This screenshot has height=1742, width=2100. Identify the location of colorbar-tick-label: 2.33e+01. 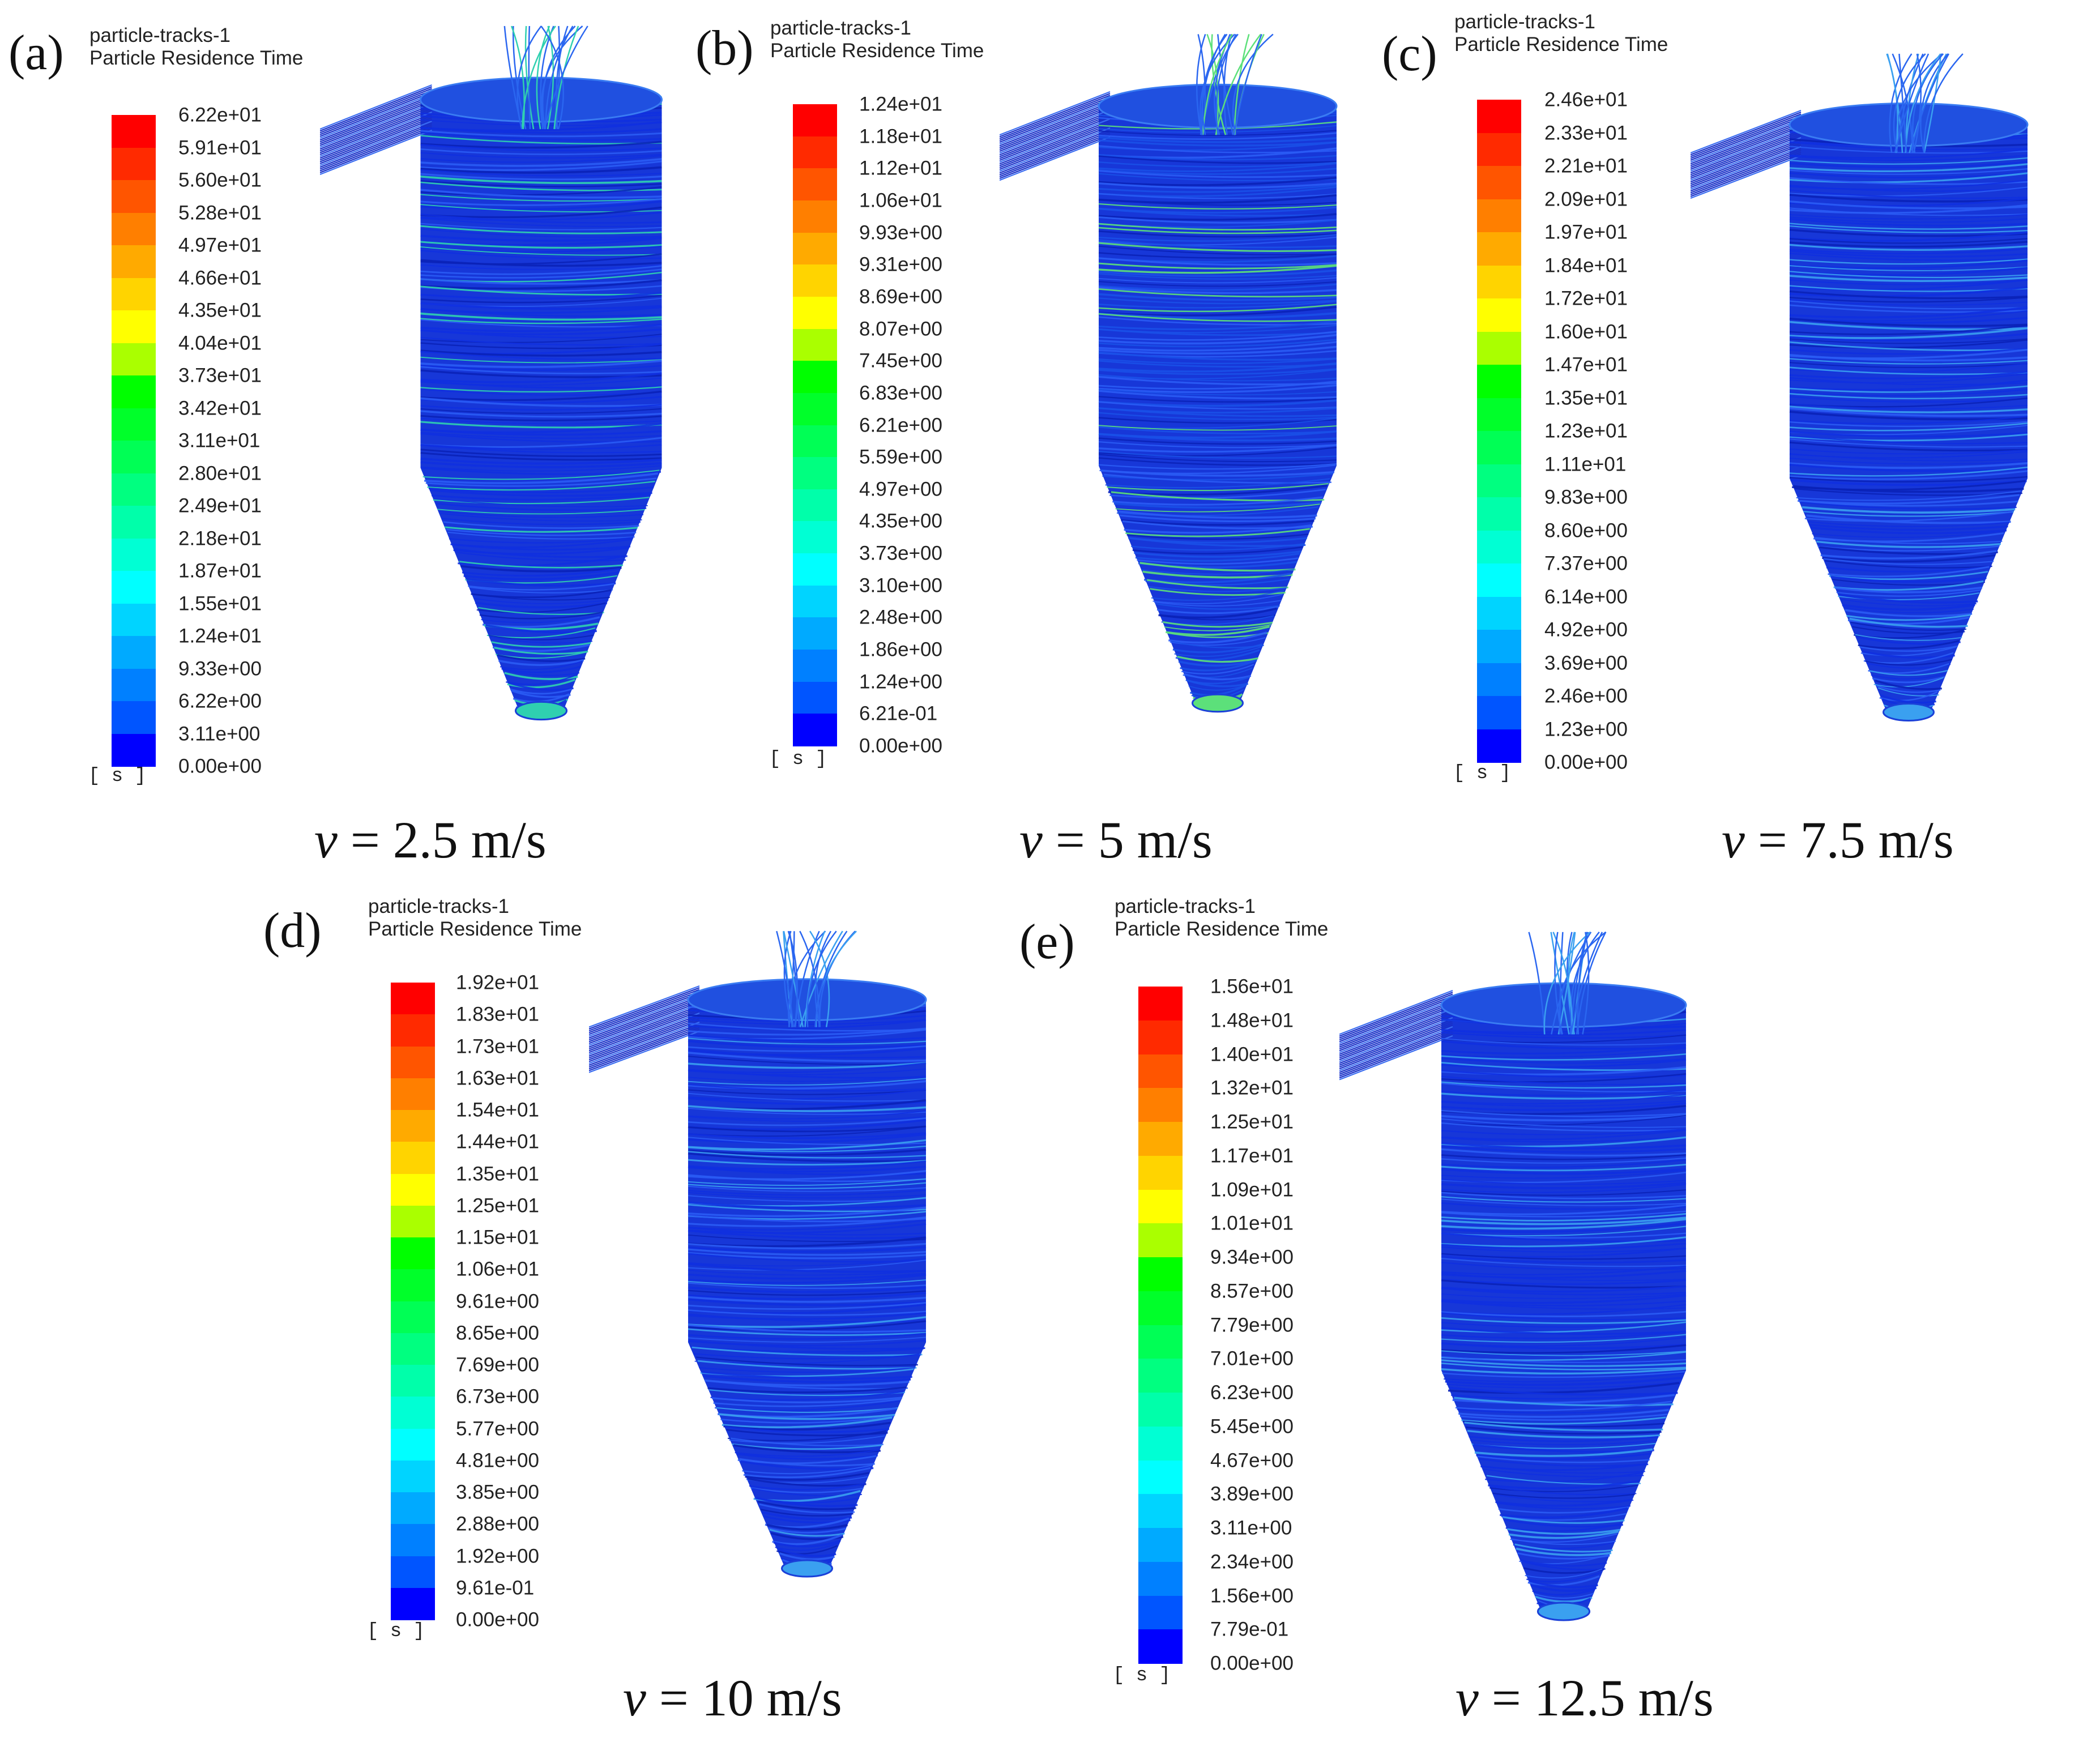
(1586, 133).